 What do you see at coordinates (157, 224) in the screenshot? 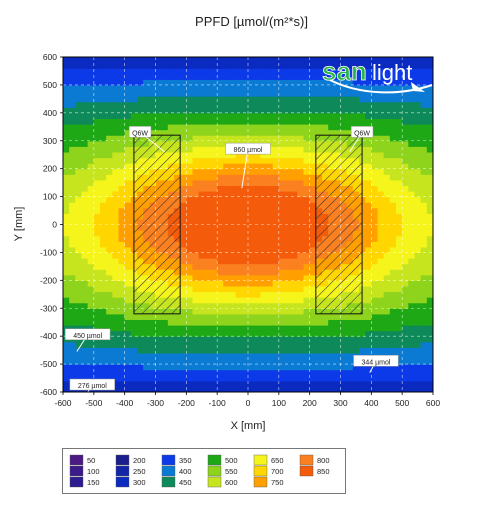
I see `fixture-q6w` at bounding box center [157, 224].